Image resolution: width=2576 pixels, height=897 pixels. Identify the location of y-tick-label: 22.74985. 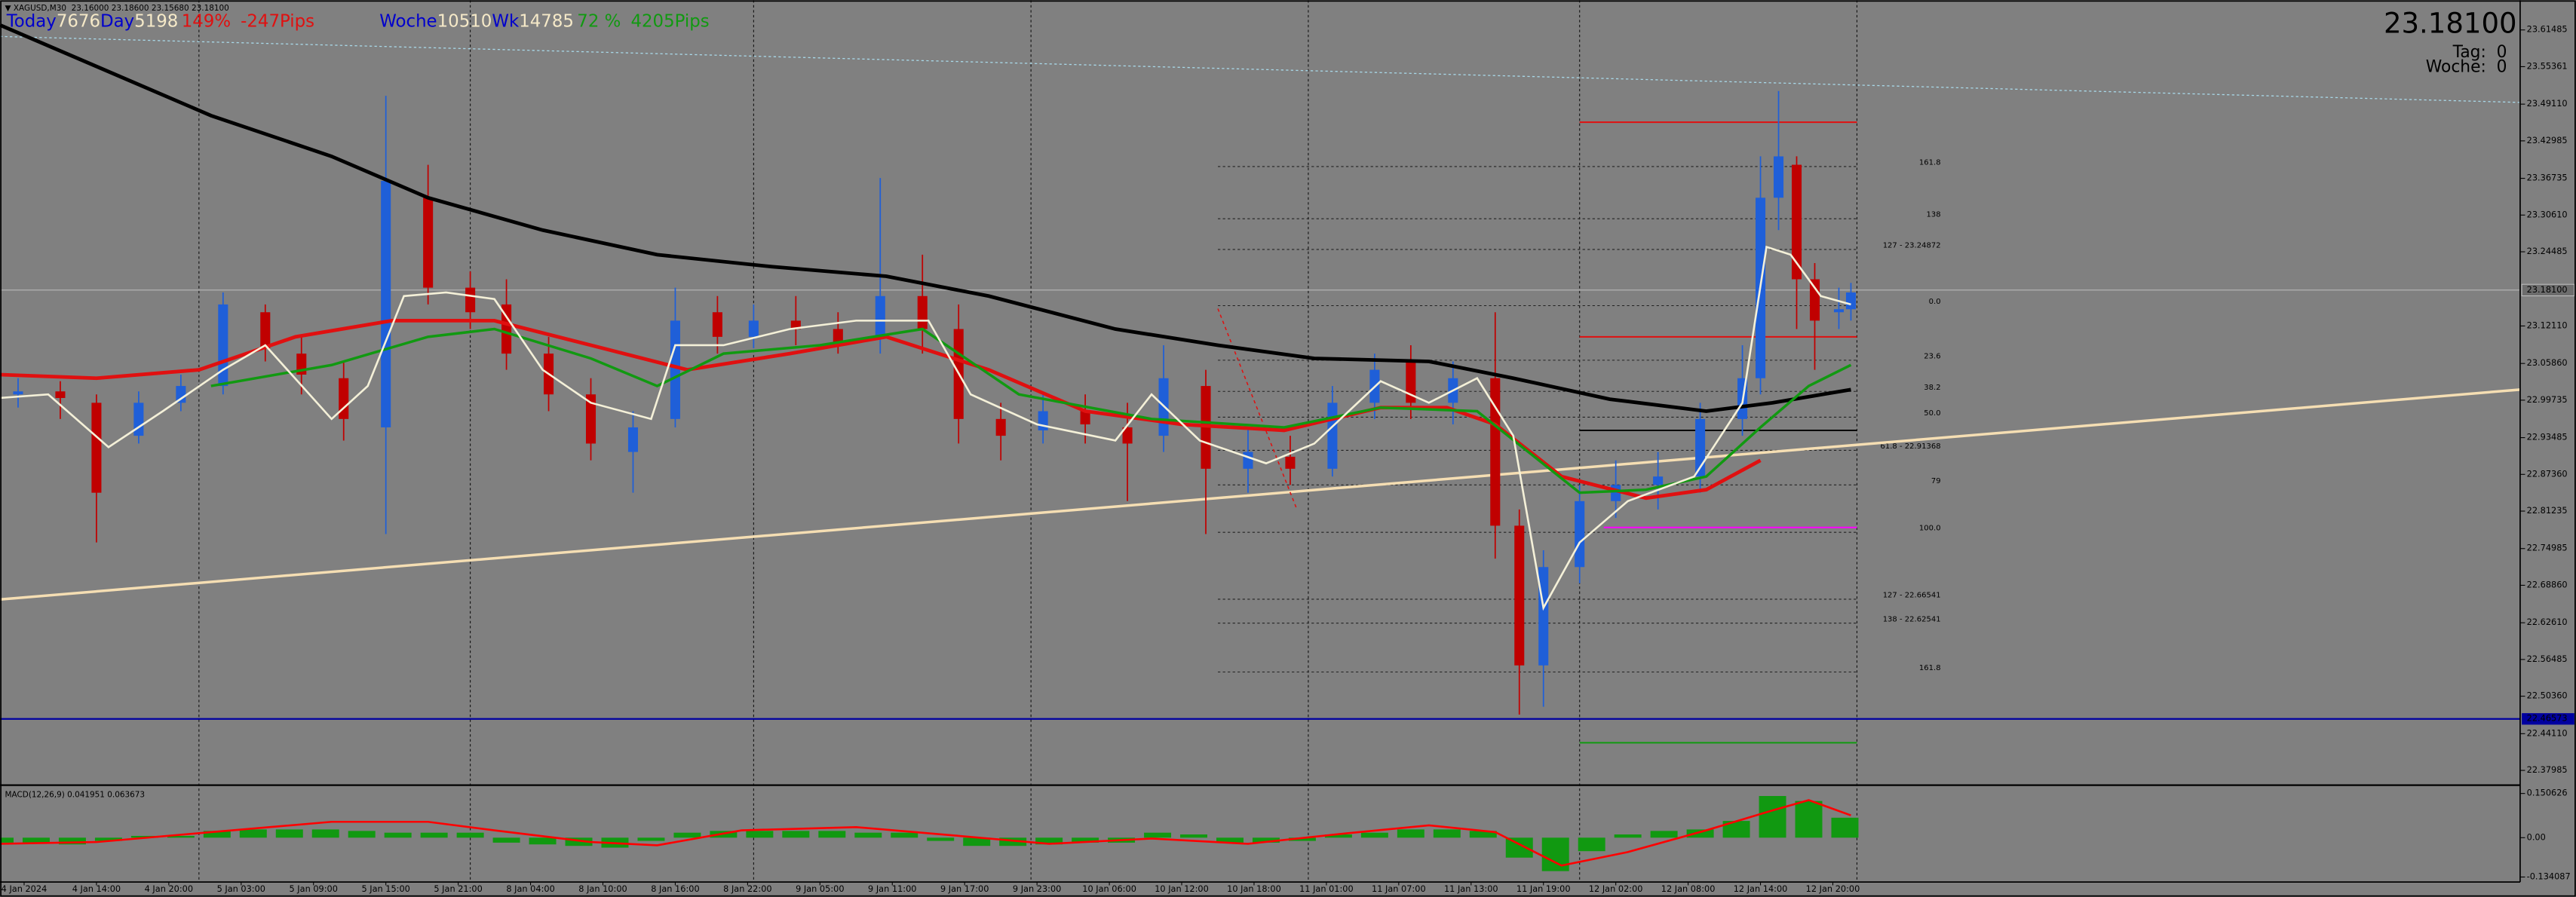
(2547, 548).